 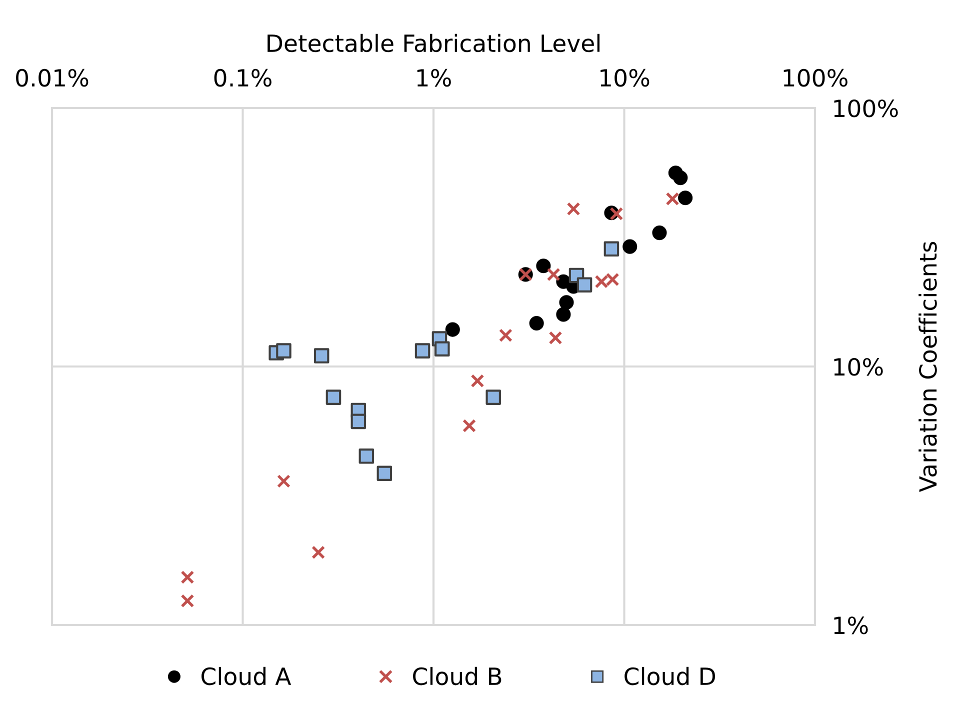 I want to click on y-tick-label: 100%, so click(x=866, y=108).